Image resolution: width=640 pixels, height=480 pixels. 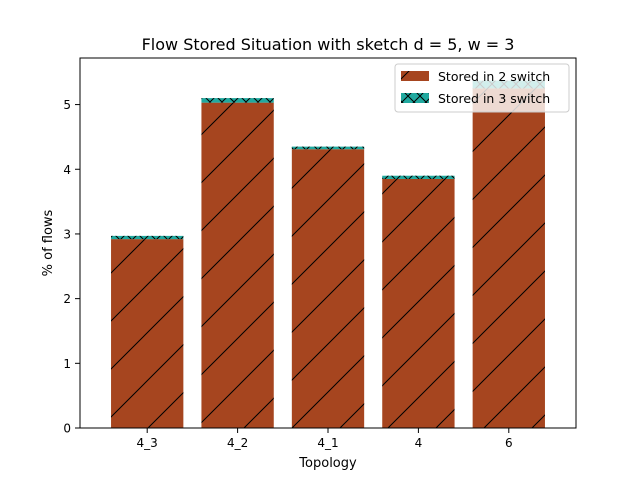 What do you see at coordinates (419, 443) in the screenshot?
I see `x-tick-label: 4` at bounding box center [419, 443].